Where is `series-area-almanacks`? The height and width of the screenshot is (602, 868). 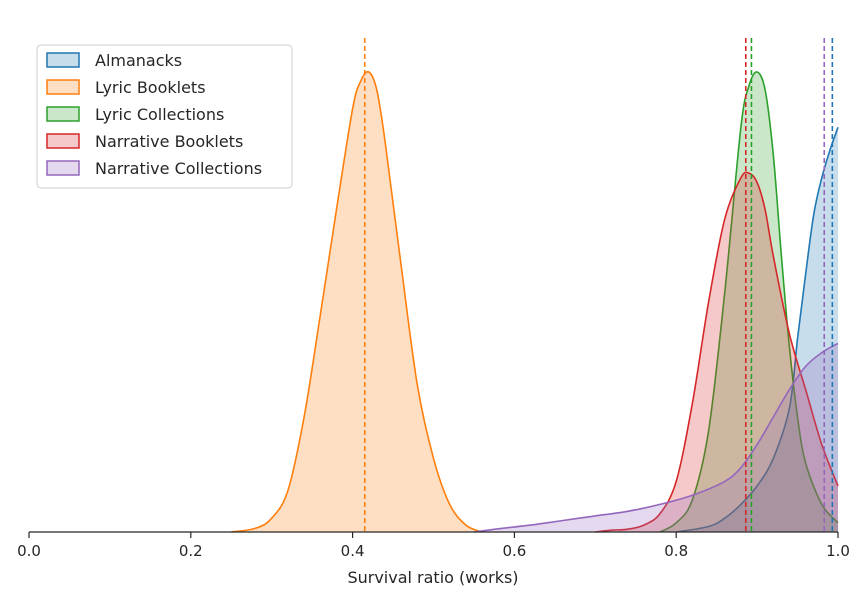
series-area-almanacks is located at coordinates (757, 329).